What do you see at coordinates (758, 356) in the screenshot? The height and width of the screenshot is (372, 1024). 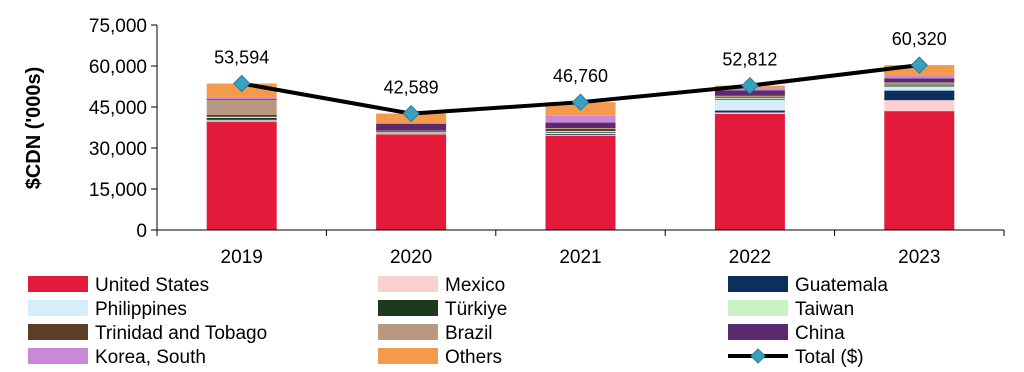 I see `legend-swatch-marker` at bounding box center [758, 356].